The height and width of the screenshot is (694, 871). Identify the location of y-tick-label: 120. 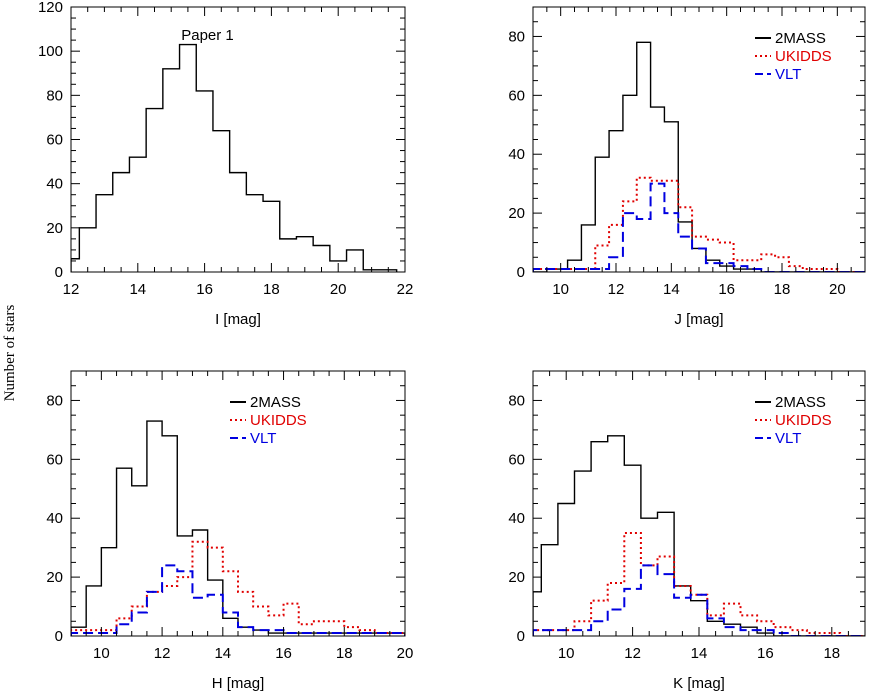
(50, 8).